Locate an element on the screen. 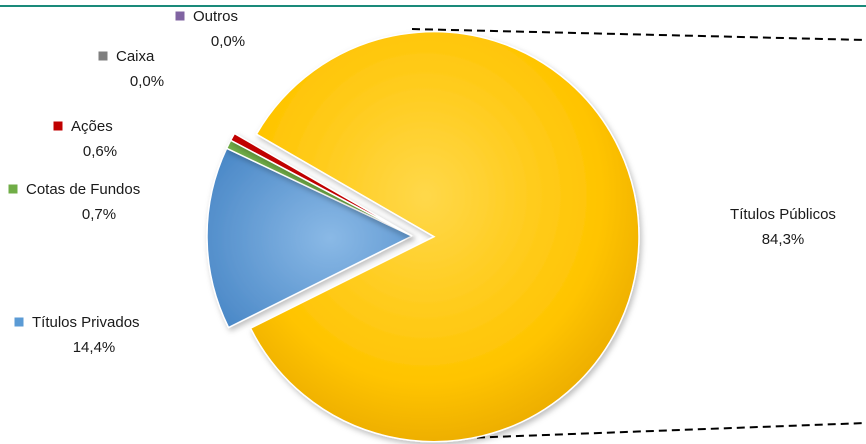 This screenshot has height=444, width=866. slice-label-2: Cotas de Fundos 0,7% is located at coordinates (73, 202).